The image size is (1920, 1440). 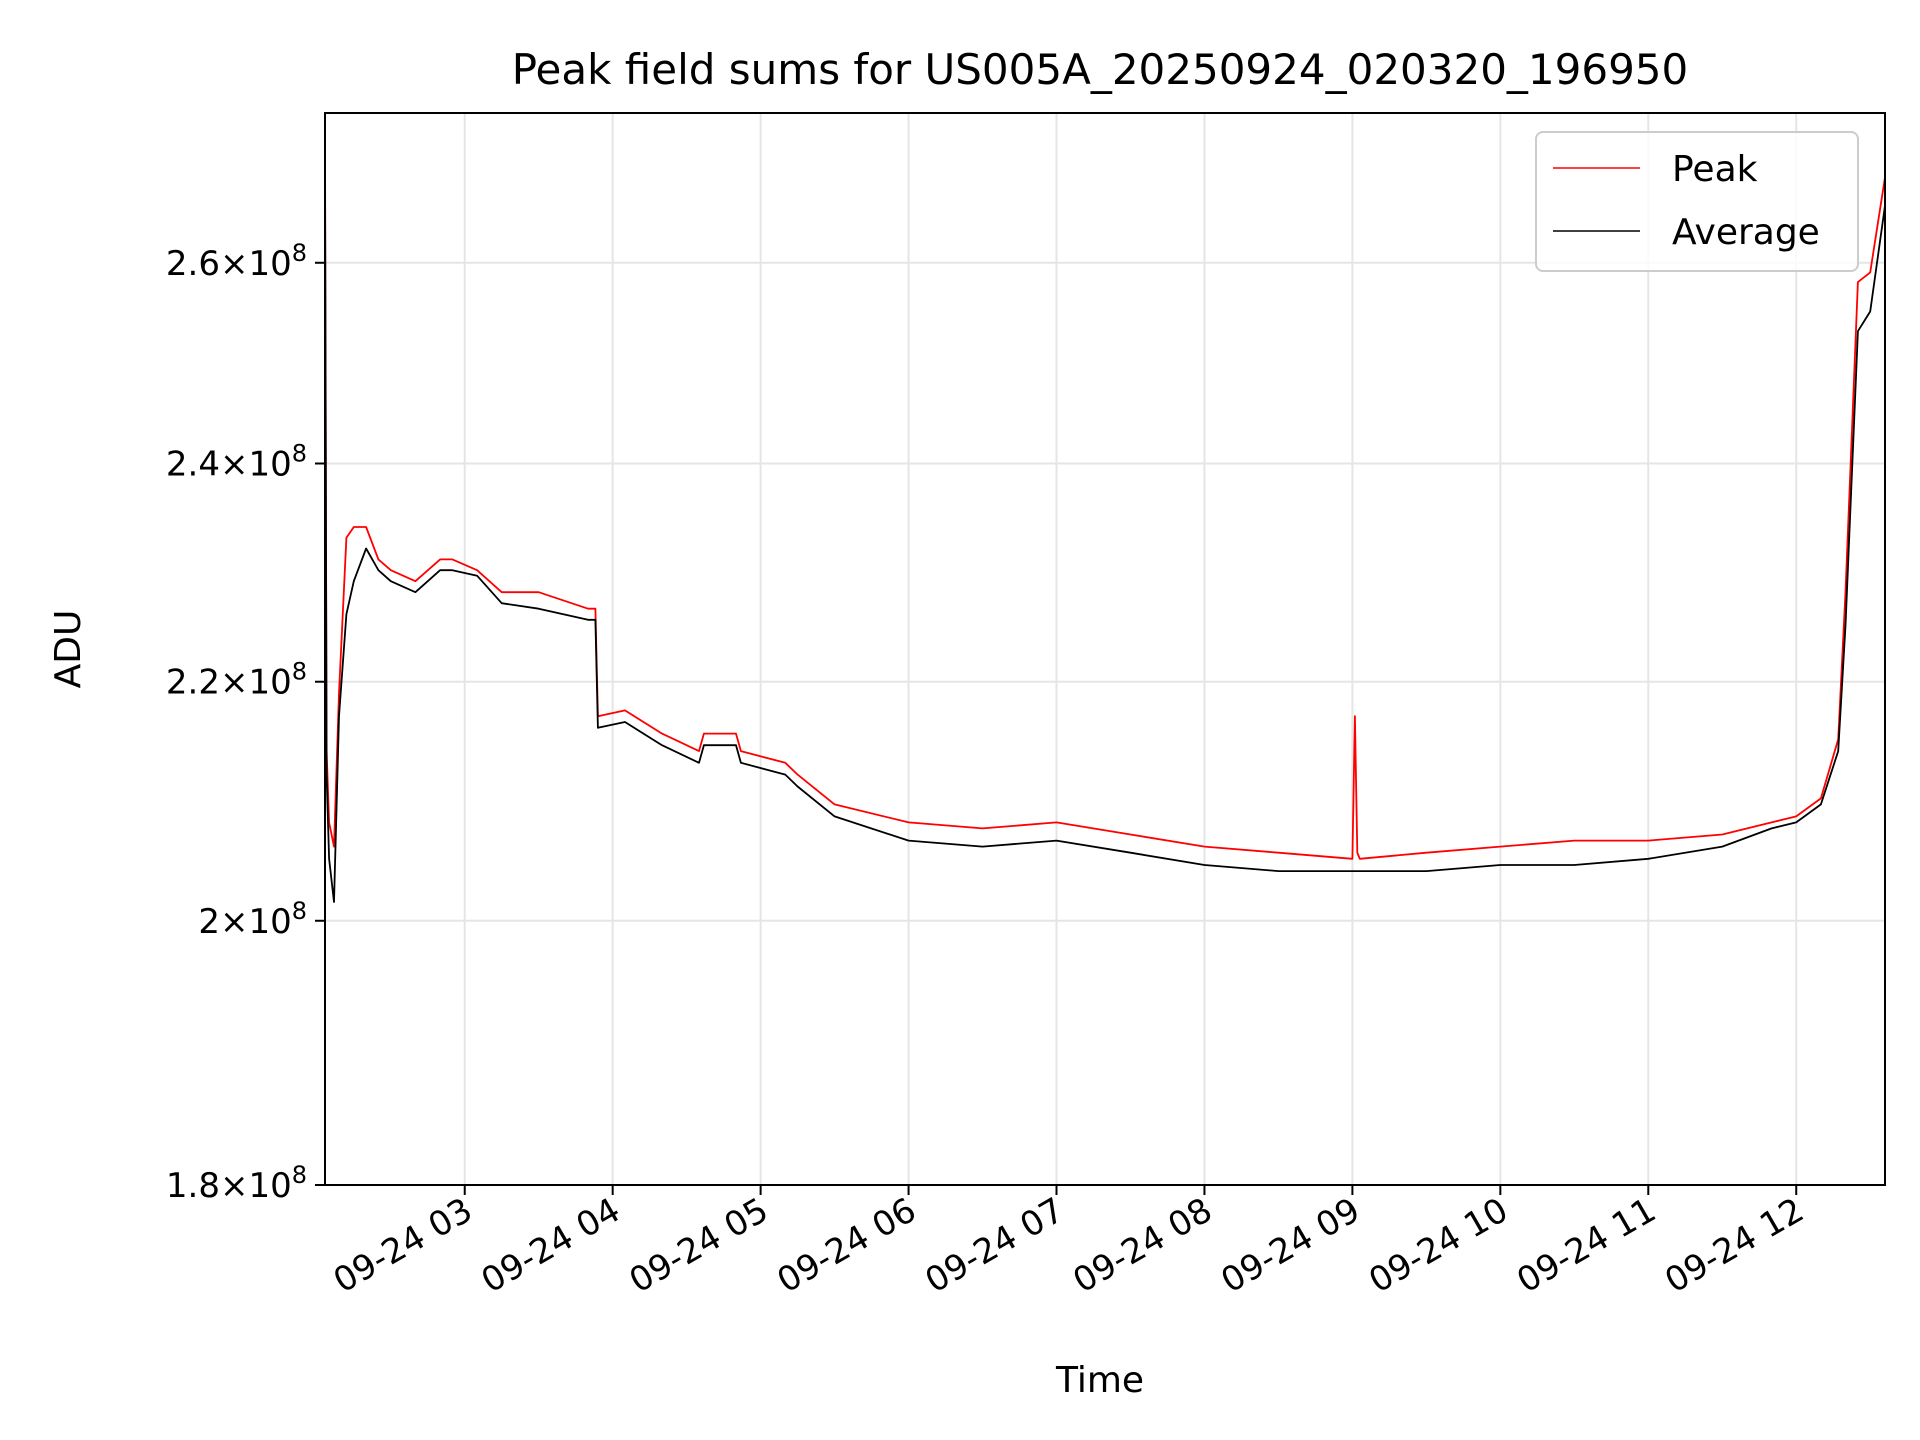 I want to click on y-tick-label: 2×10⁸, so click(x=252, y=919).